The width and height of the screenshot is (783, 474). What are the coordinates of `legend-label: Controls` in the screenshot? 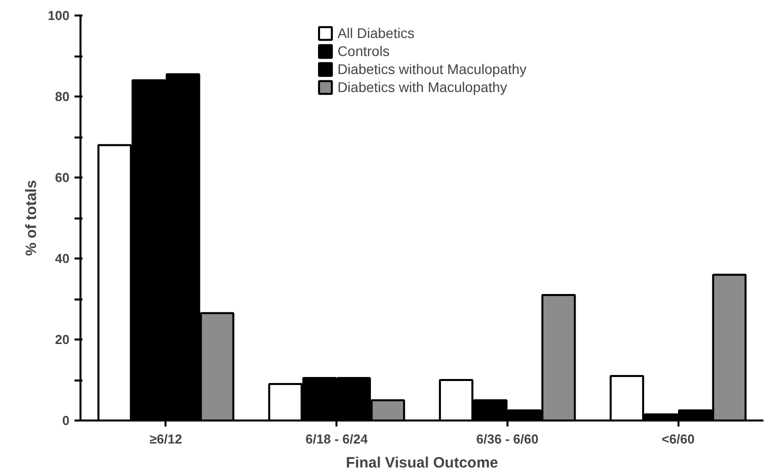 It's located at (363, 51).